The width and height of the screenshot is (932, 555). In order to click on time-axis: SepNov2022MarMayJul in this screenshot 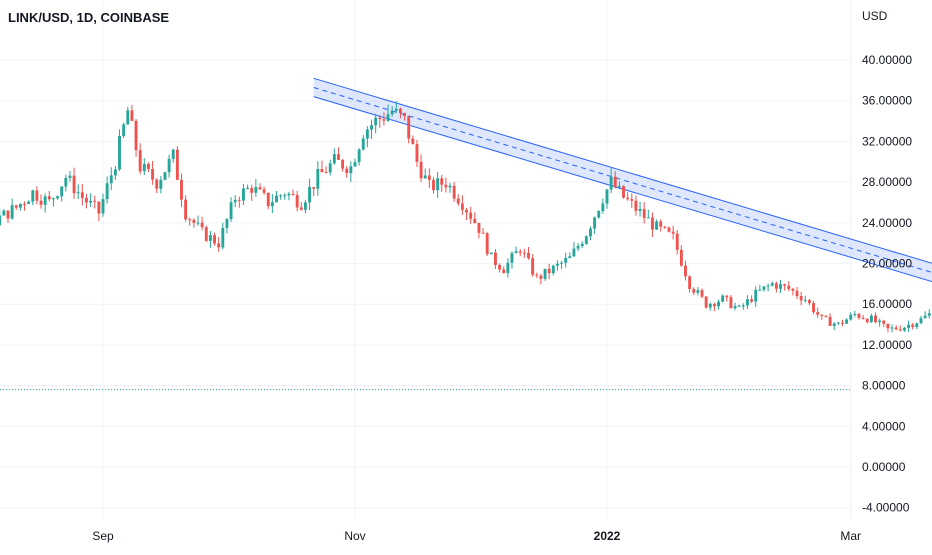, I will do `click(512, 536)`.